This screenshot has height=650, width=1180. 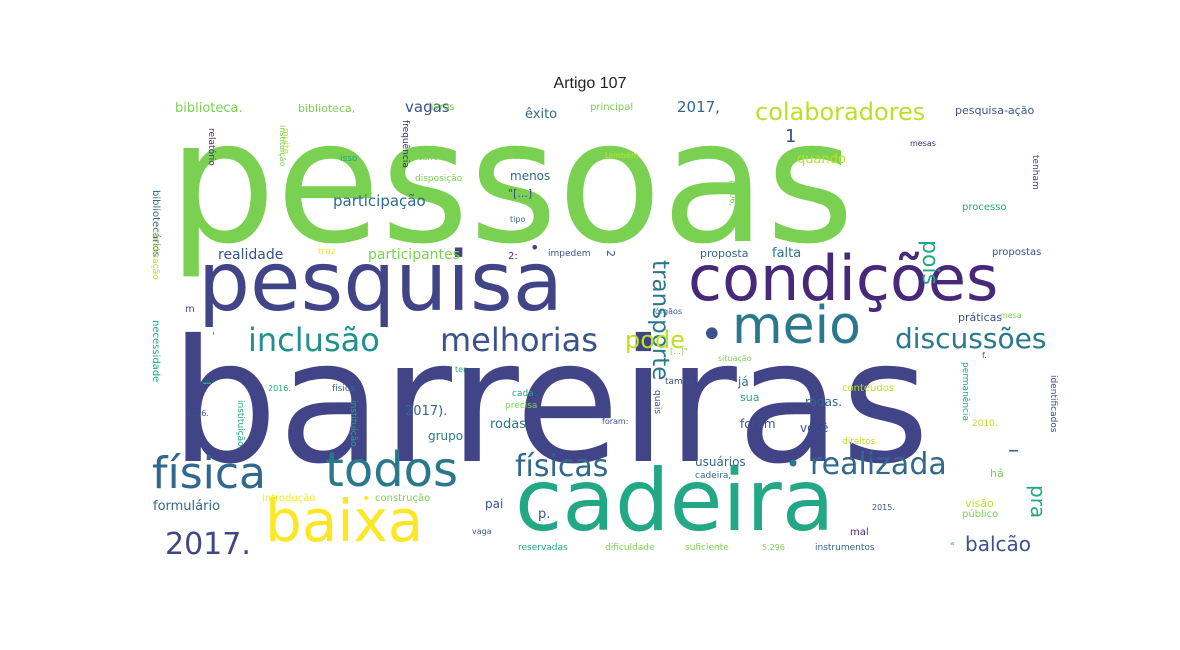 I want to click on word-impedem: impedem, so click(x=569, y=254).